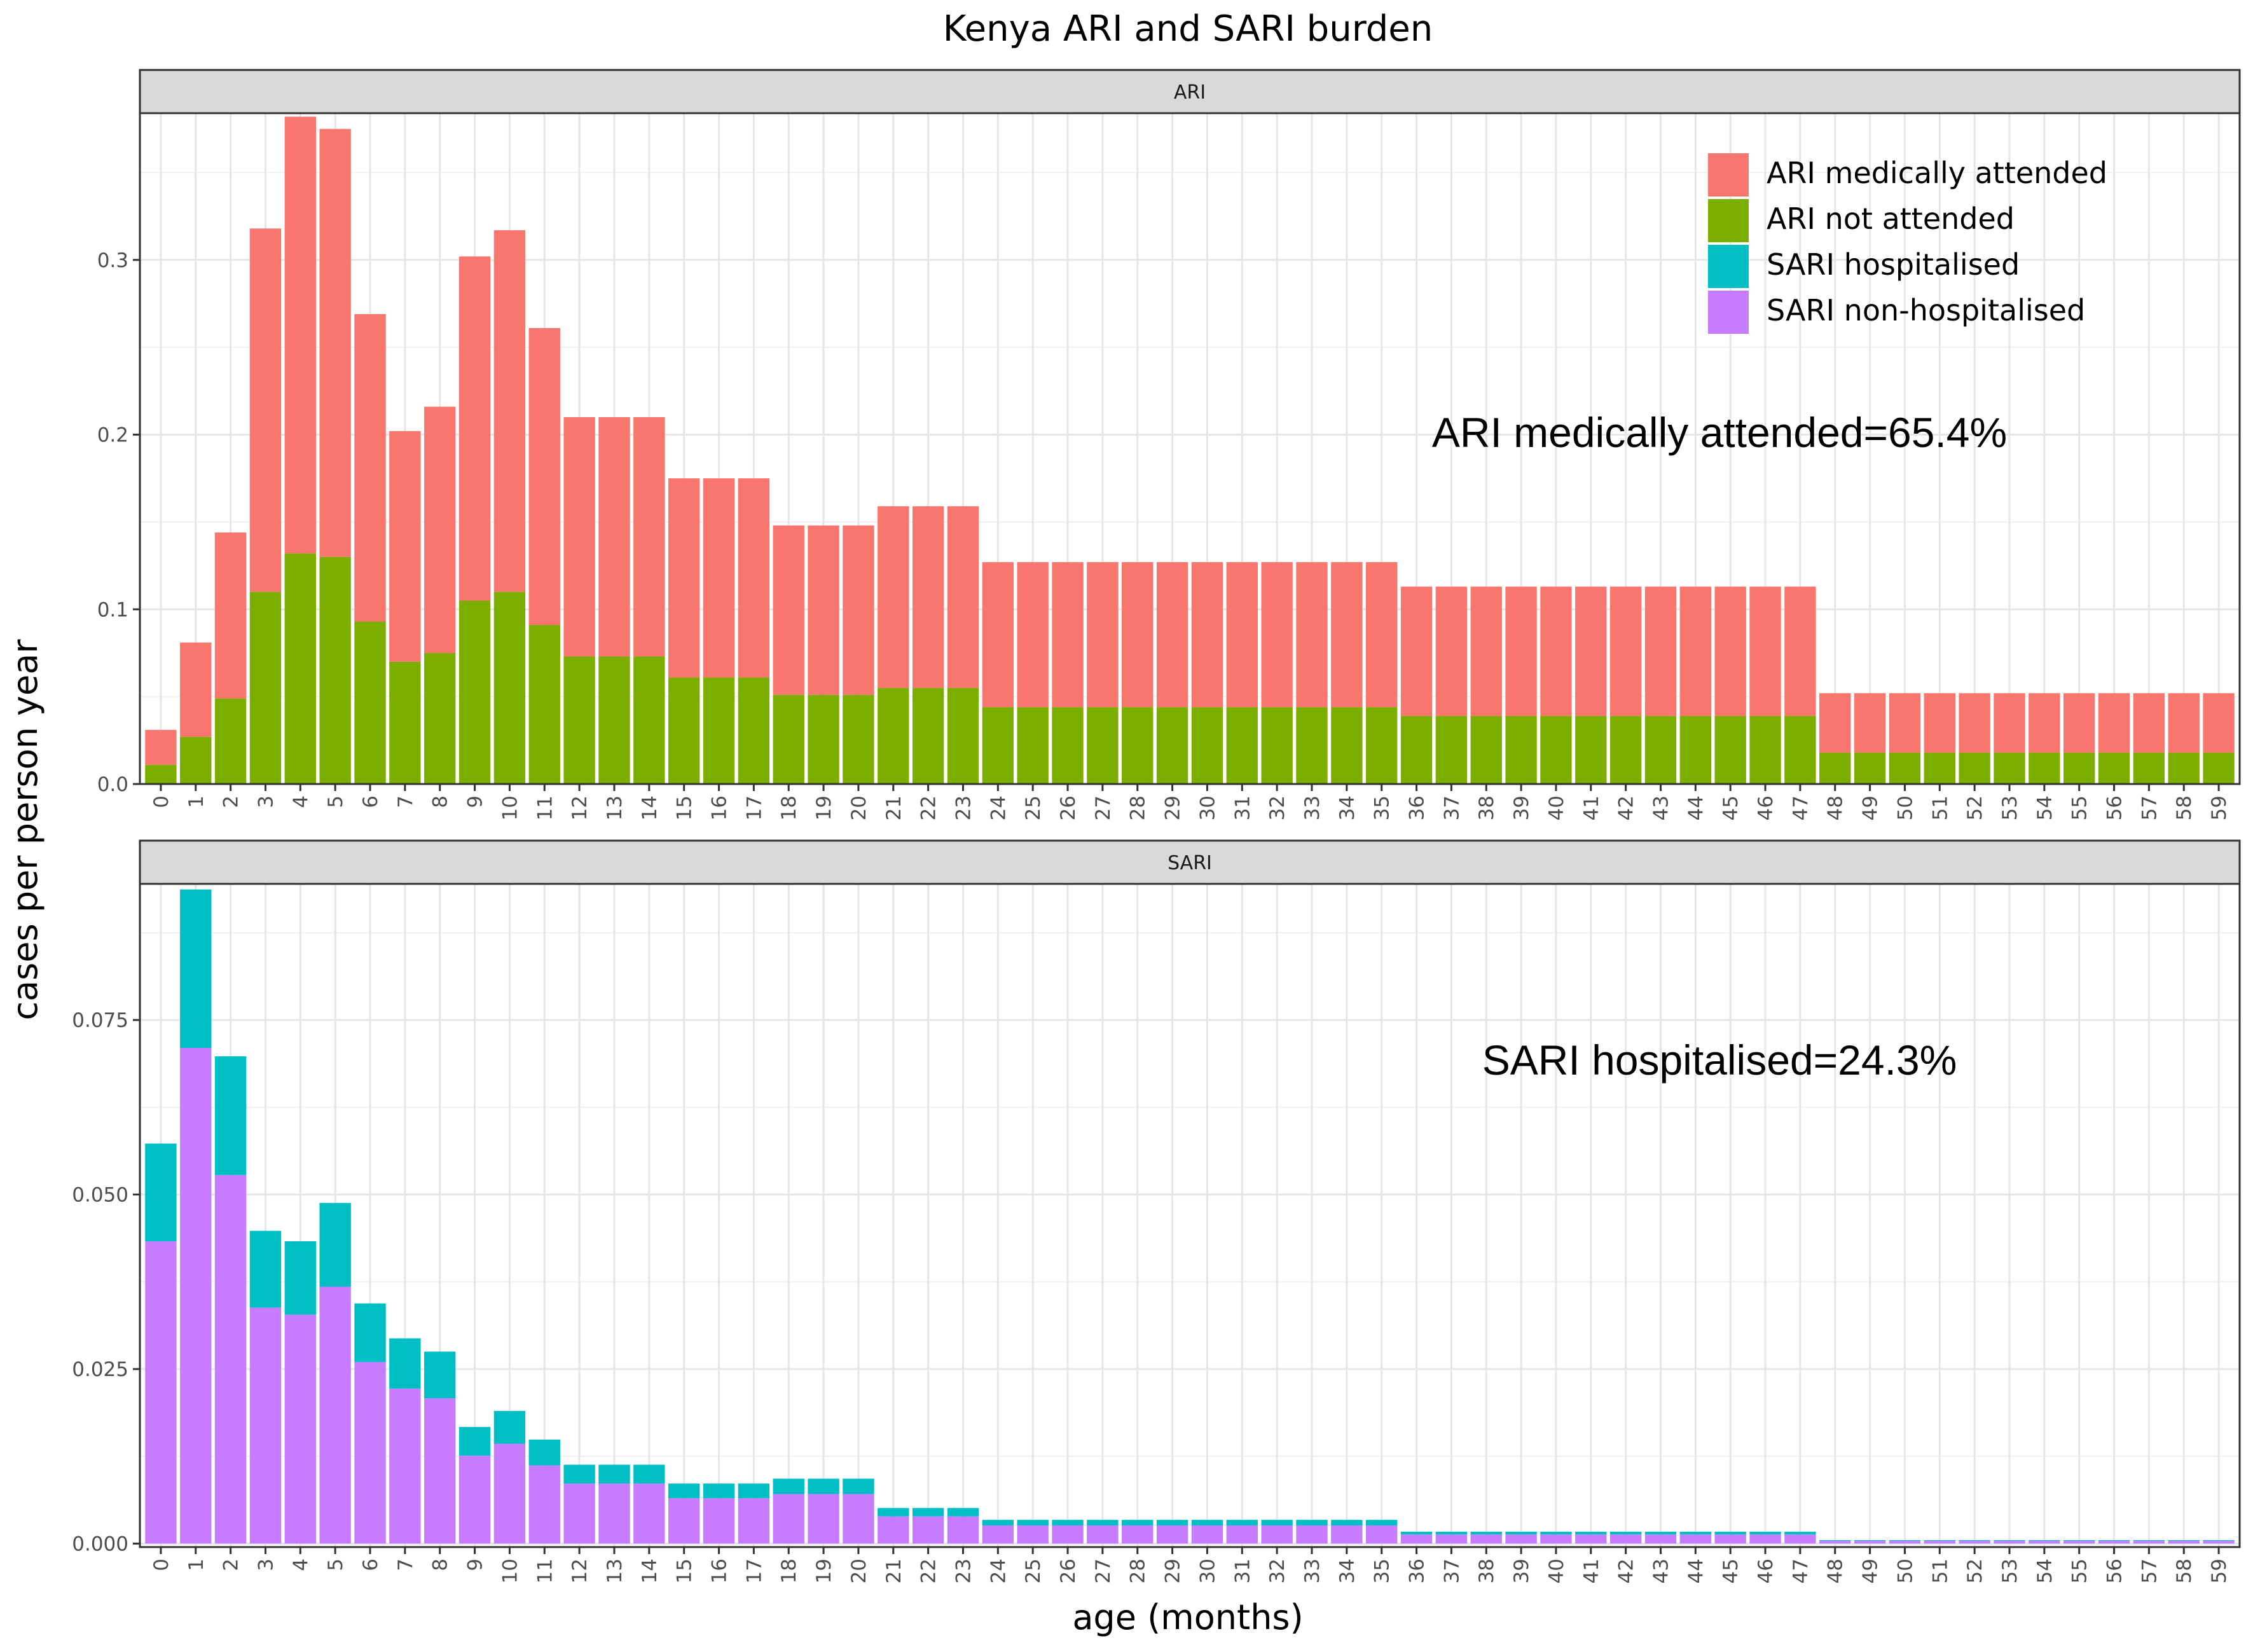  Describe the element at coordinates (719, 808) in the screenshot. I see `x-tick-label: 16` at that location.